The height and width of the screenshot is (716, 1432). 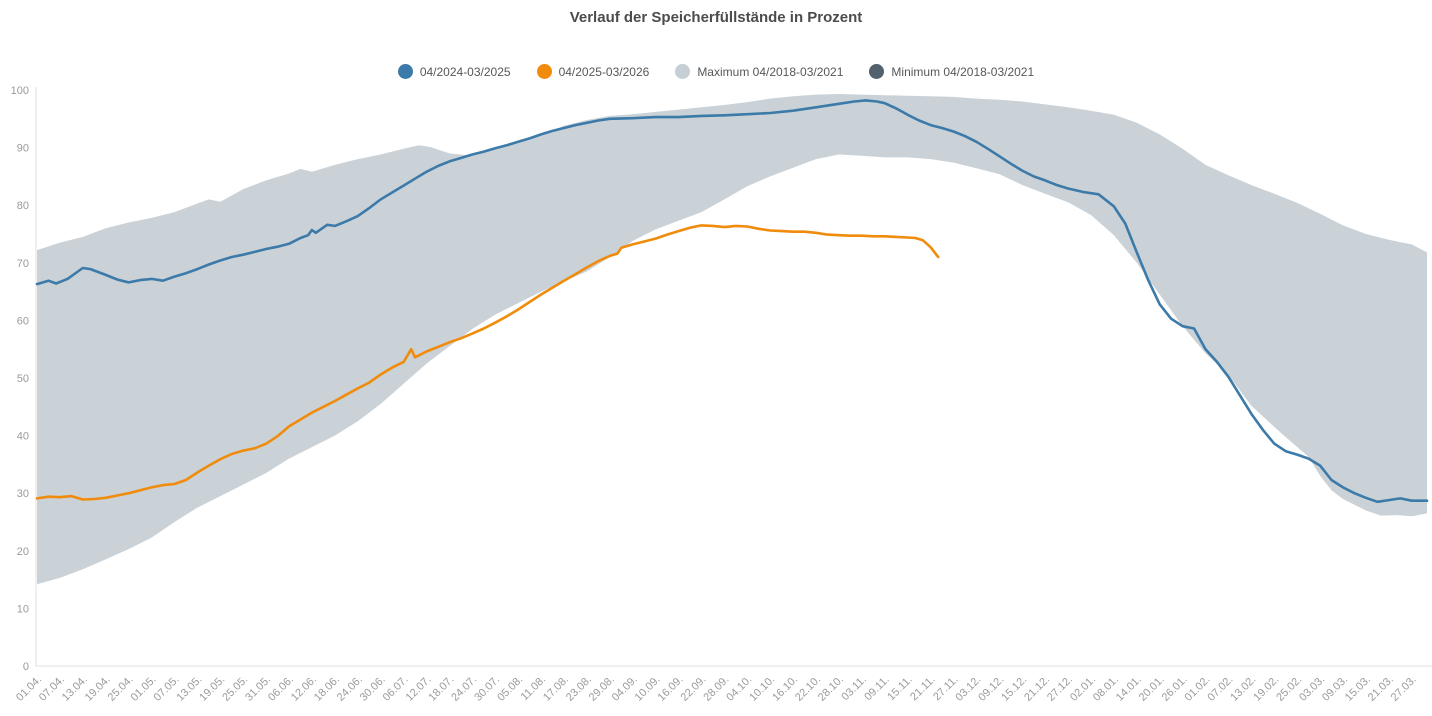 I want to click on x-tick-label: 28.10., so click(x=831, y=689).